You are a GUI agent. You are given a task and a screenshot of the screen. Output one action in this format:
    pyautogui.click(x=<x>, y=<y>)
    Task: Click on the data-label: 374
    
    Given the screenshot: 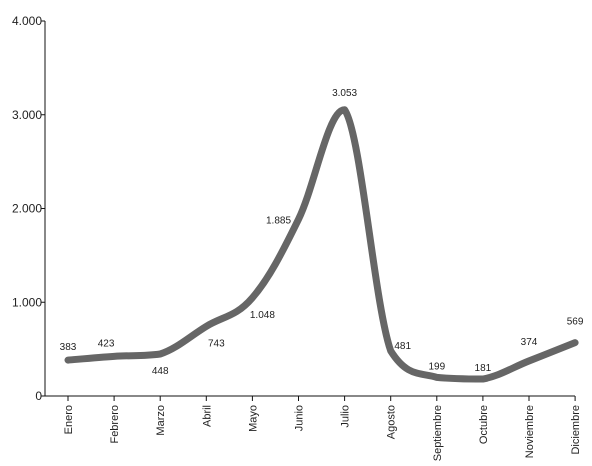 What is the action you would take?
    pyautogui.click(x=529, y=342)
    